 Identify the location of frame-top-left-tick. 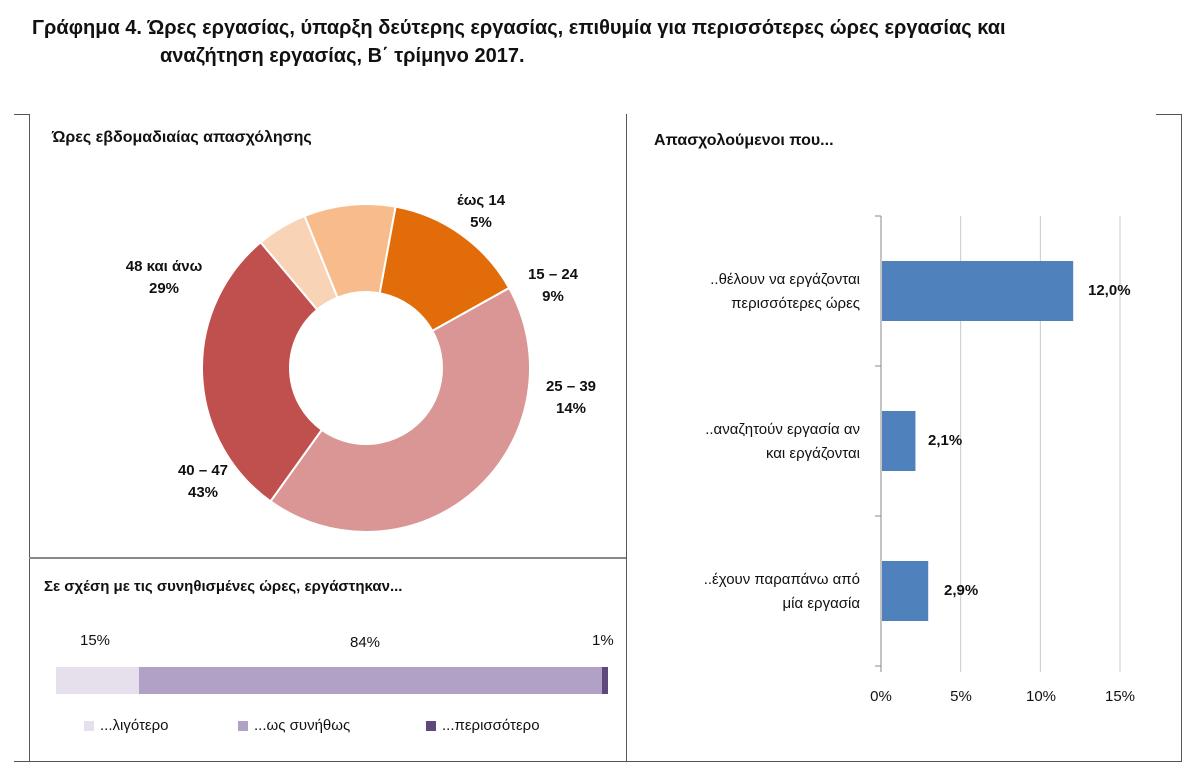
(22, 114).